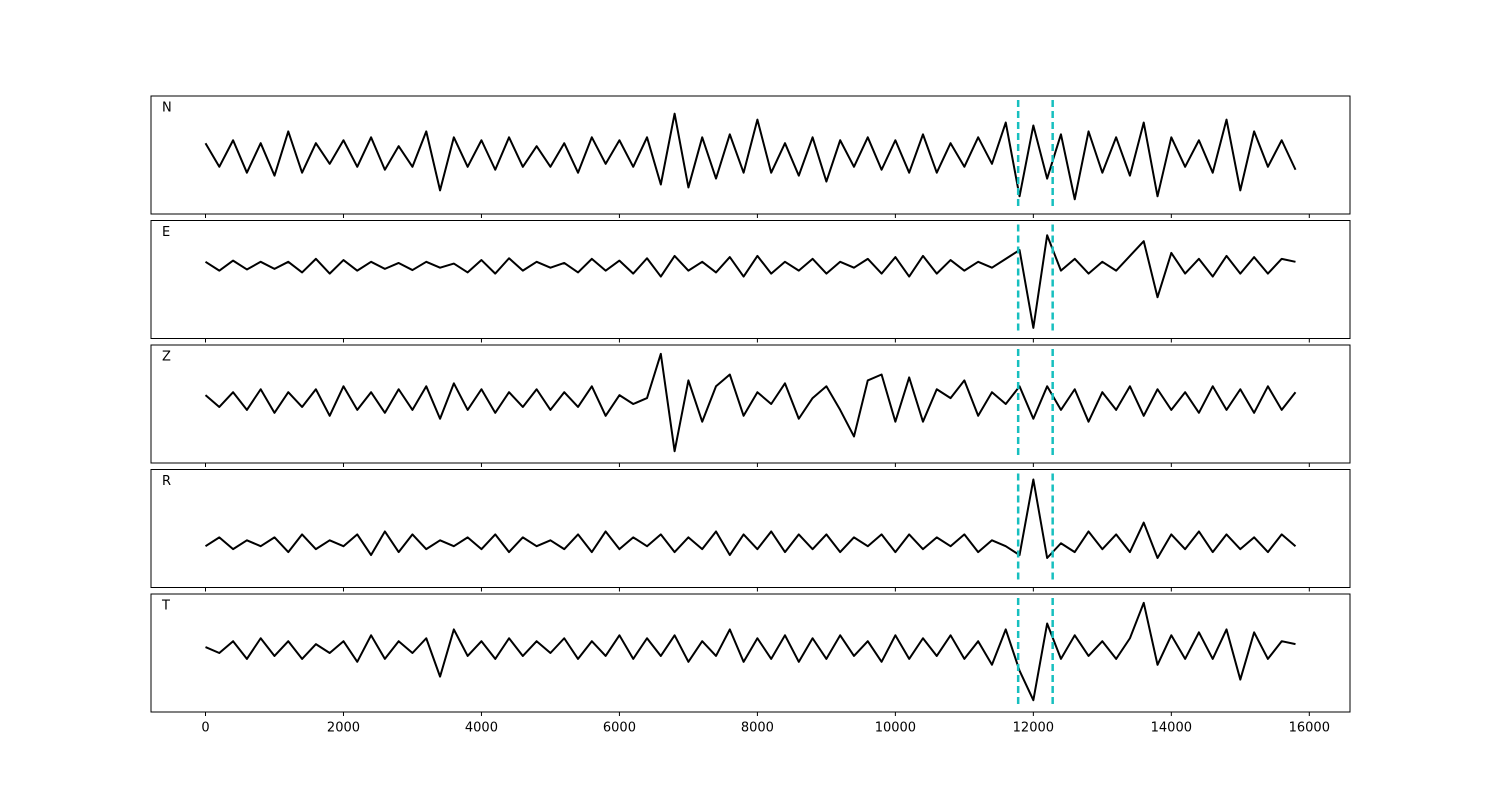 Image resolution: width=1500 pixels, height=800 pixels. I want to click on x-tick-label: 4000, so click(481, 728).